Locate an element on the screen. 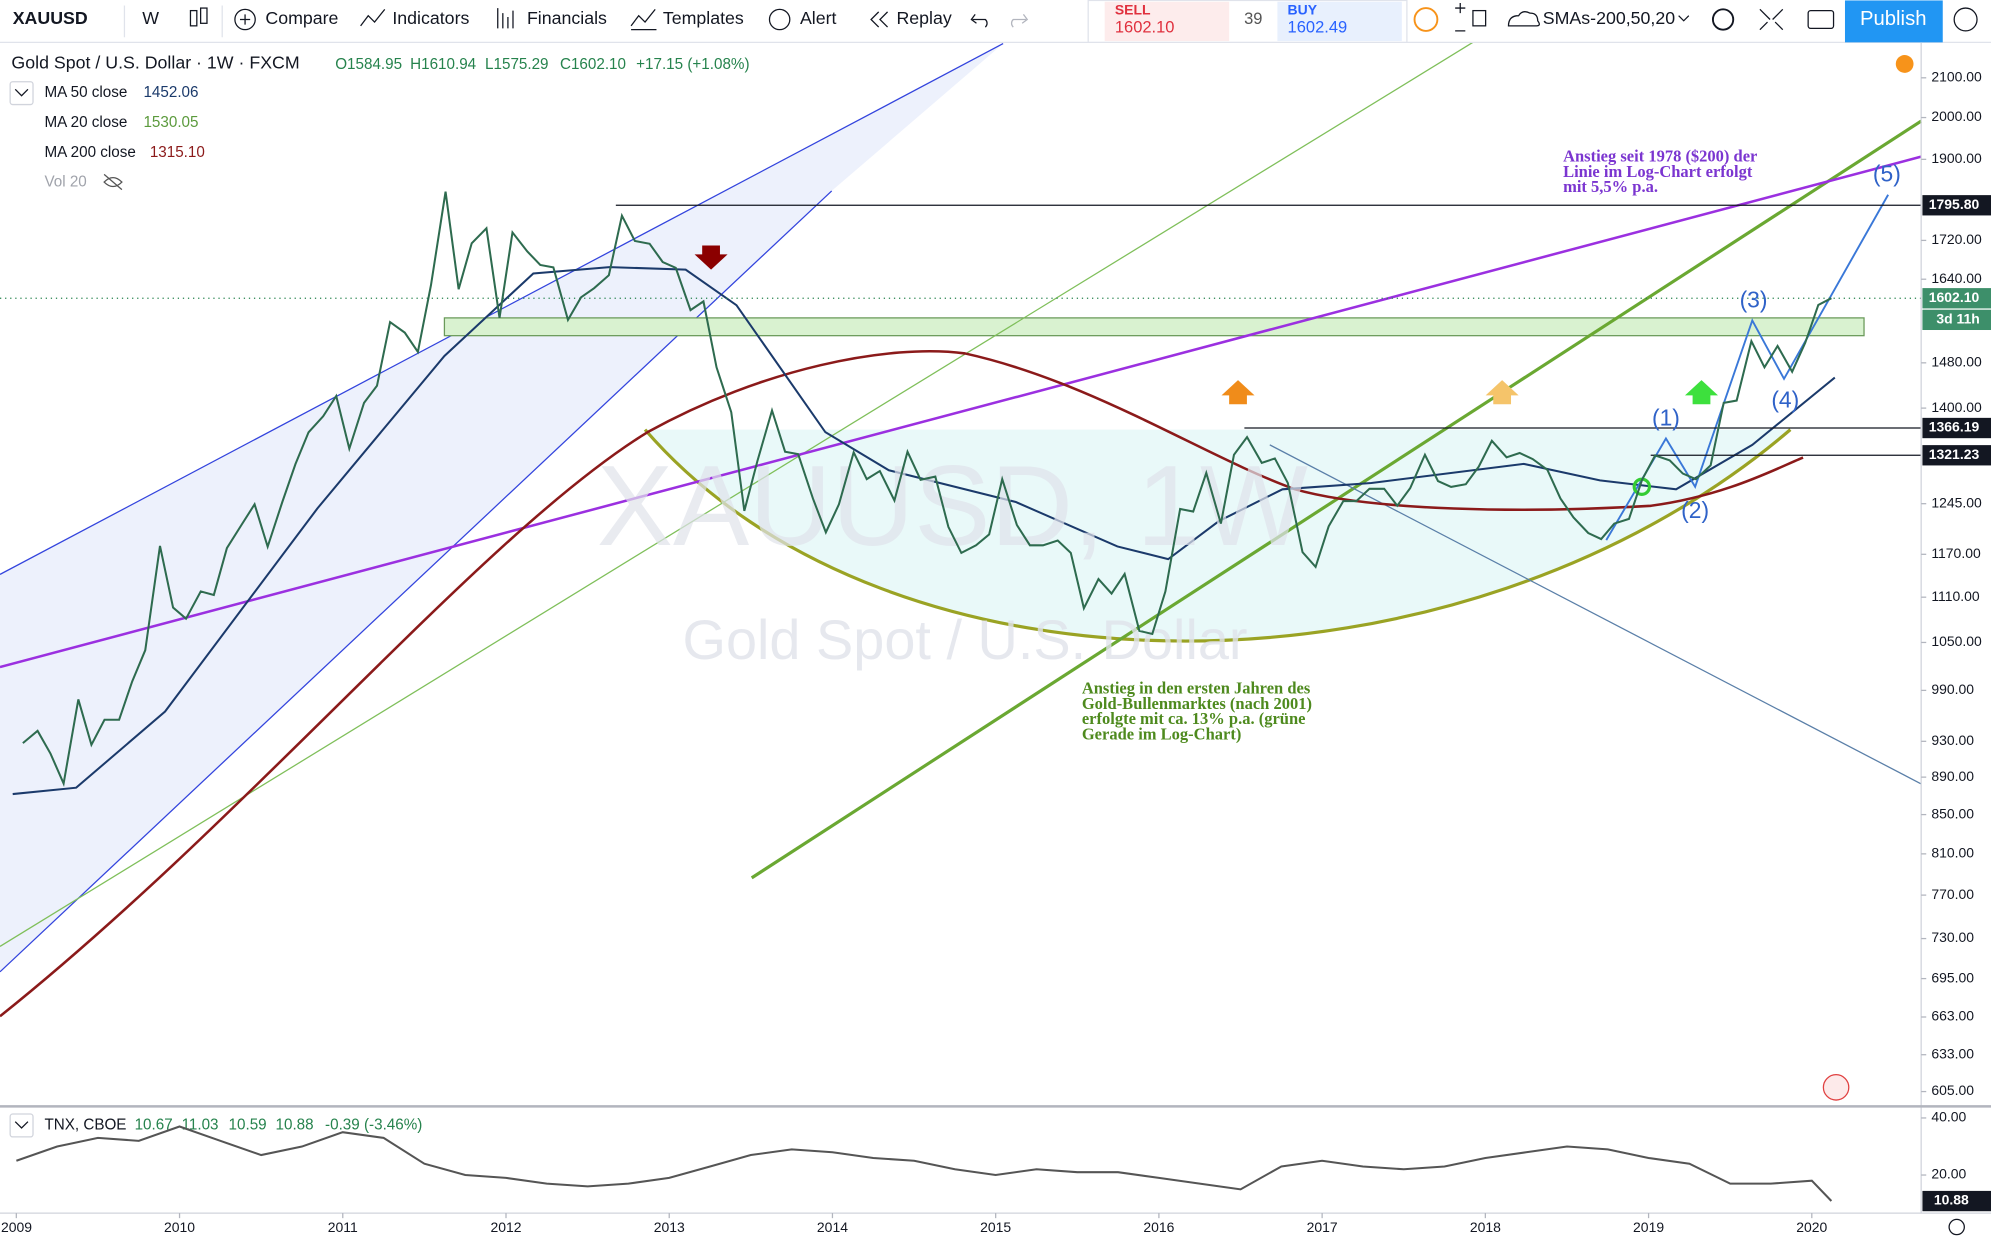 The image size is (1991, 1244). chart-type-icon is located at coordinates (198, 17).